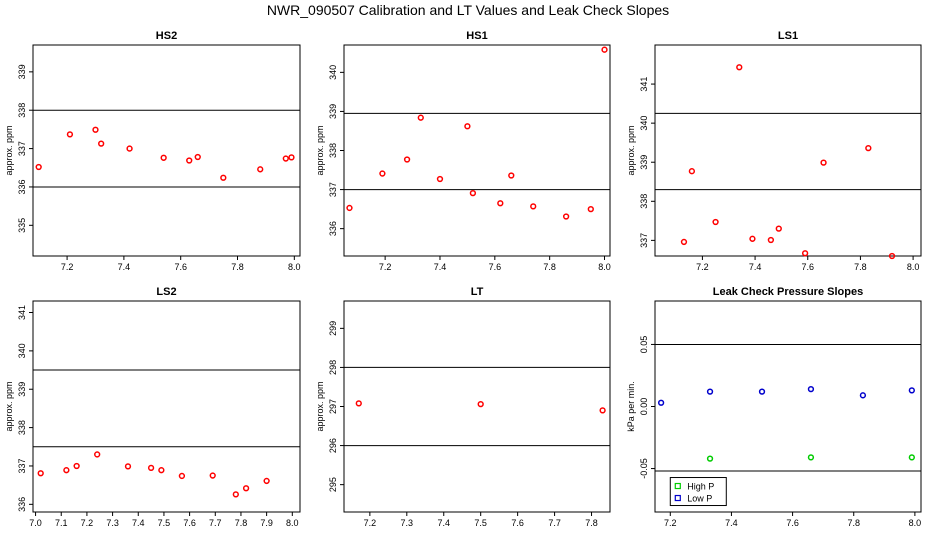  What do you see at coordinates (333, 328) in the screenshot?
I see `panel-5-y-tick-label: 299` at bounding box center [333, 328].